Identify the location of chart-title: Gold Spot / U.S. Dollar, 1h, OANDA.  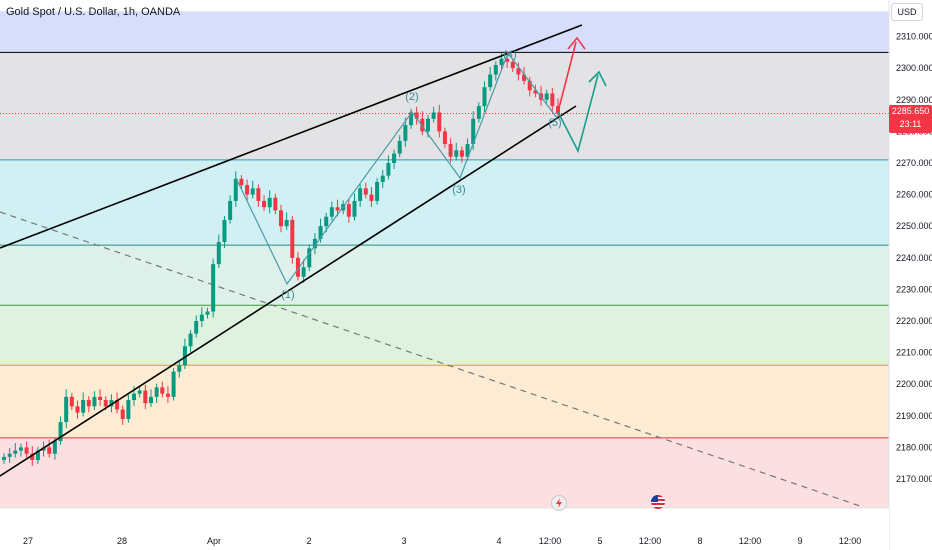
(93, 12).